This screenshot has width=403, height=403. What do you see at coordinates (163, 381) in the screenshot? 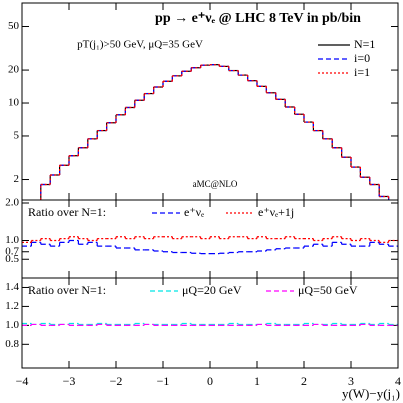
I see `x-tick-label: −1` at bounding box center [163, 381].